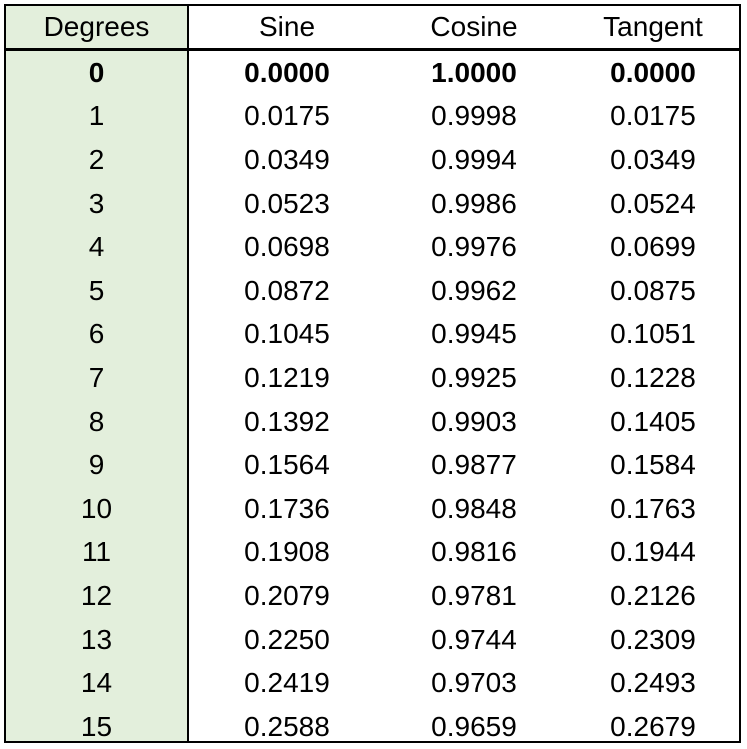 This screenshot has width=747, height=749. Describe the element at coordinates (96, 552) in the screenshot. I see `cell-degrees: 11` at that location.